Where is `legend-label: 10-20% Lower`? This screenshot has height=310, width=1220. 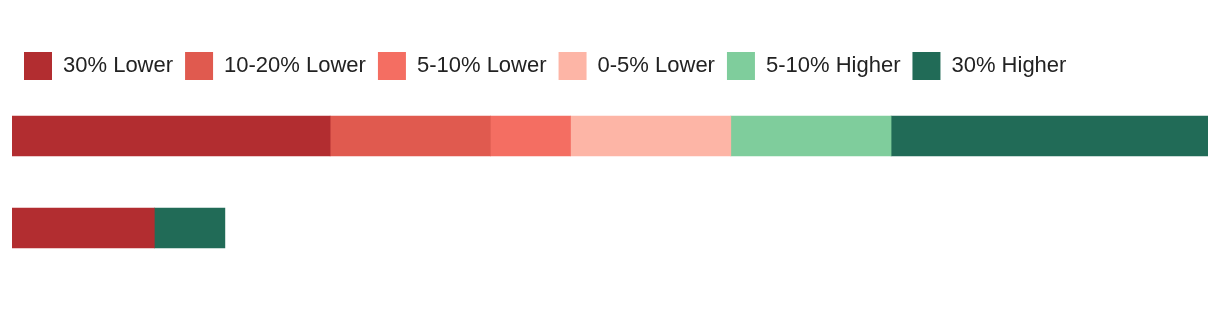
legend-label: 10-20% Lower is located at coordinates (295, 65).